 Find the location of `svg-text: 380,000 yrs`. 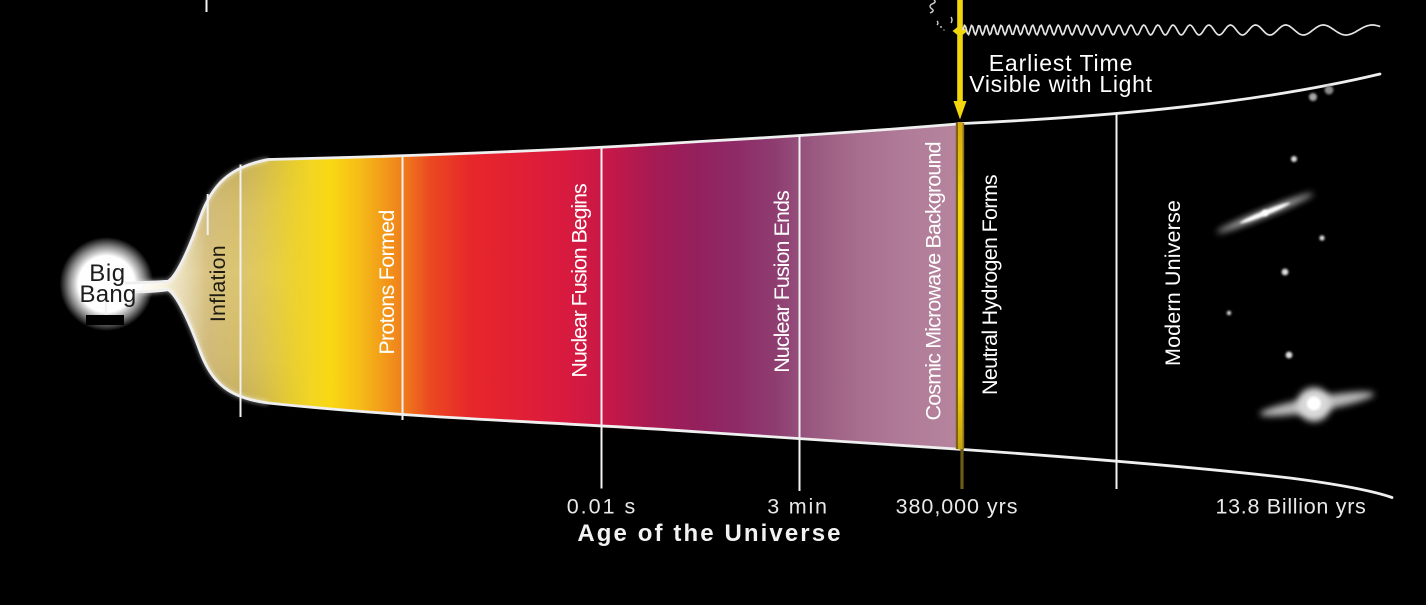

svg-text: 380,000 yrs is located at coordinates (957, 507).